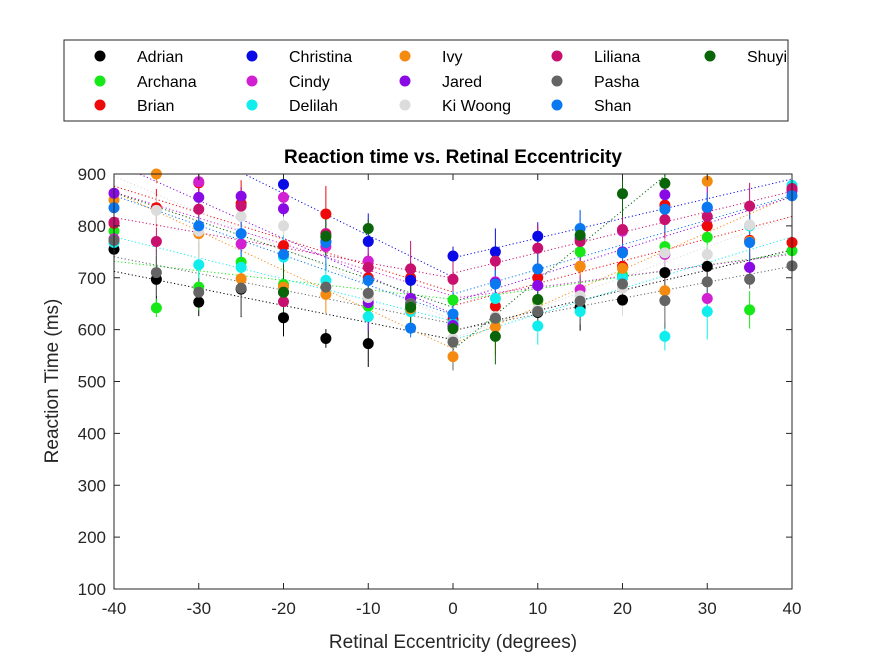  I want to click on trend-line-left-ivy, so click(284, 270).